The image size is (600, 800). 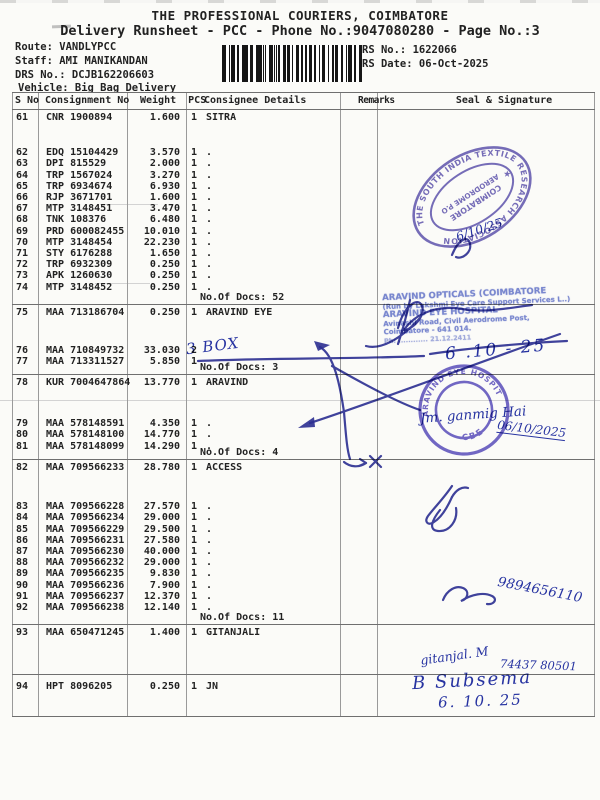 What do you see at coordinates (164, 186) in the screenshot?
I see `cell-wt: 6.930` at bounding box center [164, 186].